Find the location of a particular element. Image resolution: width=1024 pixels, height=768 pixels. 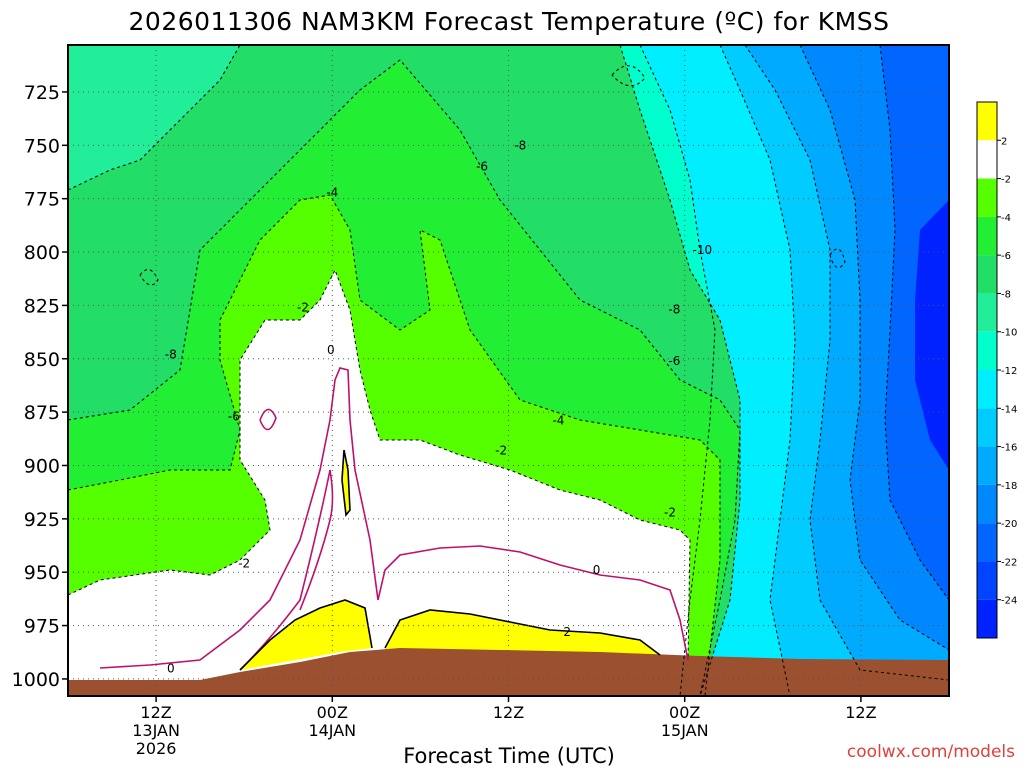

contour-label: -10 is located at coordinates (703, 250).